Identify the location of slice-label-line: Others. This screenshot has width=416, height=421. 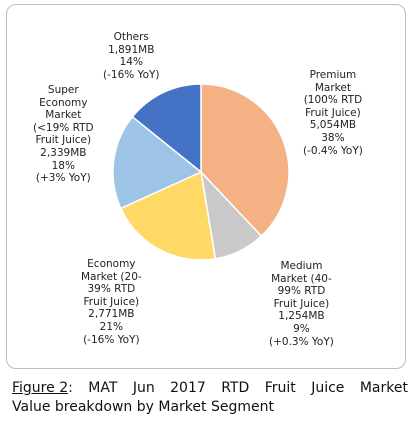
(131, 37).